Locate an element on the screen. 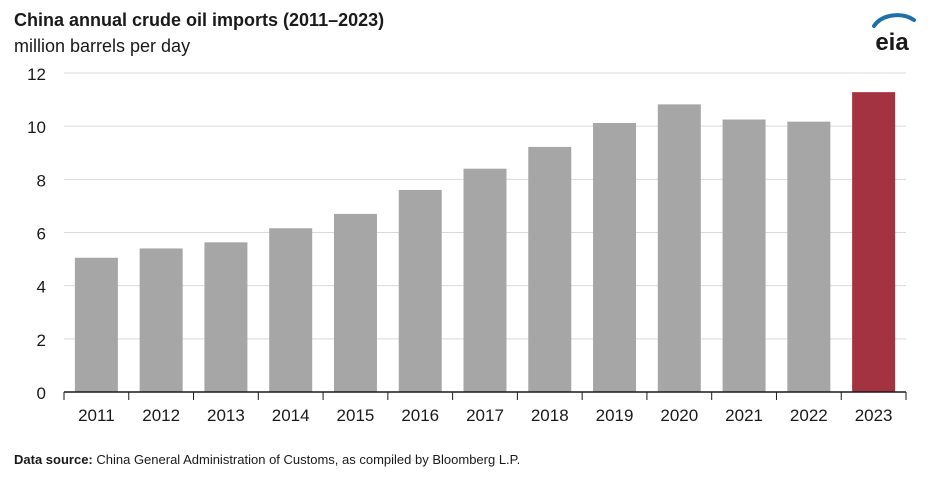 The height and width of the screenshot is (480, 936). x-tick-label: 2017 is located at coordinates (485, 415).